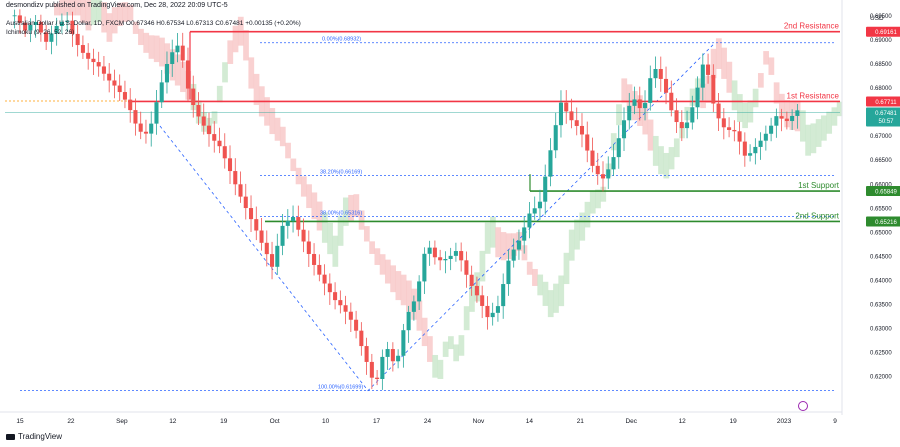 Image resolution: width=900 pixels, height=447 pixels. What do you see at coordinates (10, 436) in the screenshot?
I see `tradingview-logo-icon` at bounding box center [10, 436].